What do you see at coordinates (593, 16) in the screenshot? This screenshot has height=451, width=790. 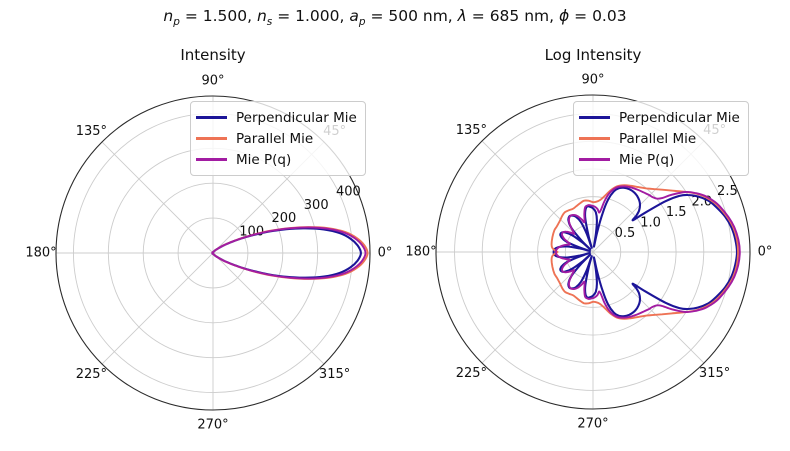 I see `title-seg-phi: ϕ = 0.03` at bounding box center [593, 16].